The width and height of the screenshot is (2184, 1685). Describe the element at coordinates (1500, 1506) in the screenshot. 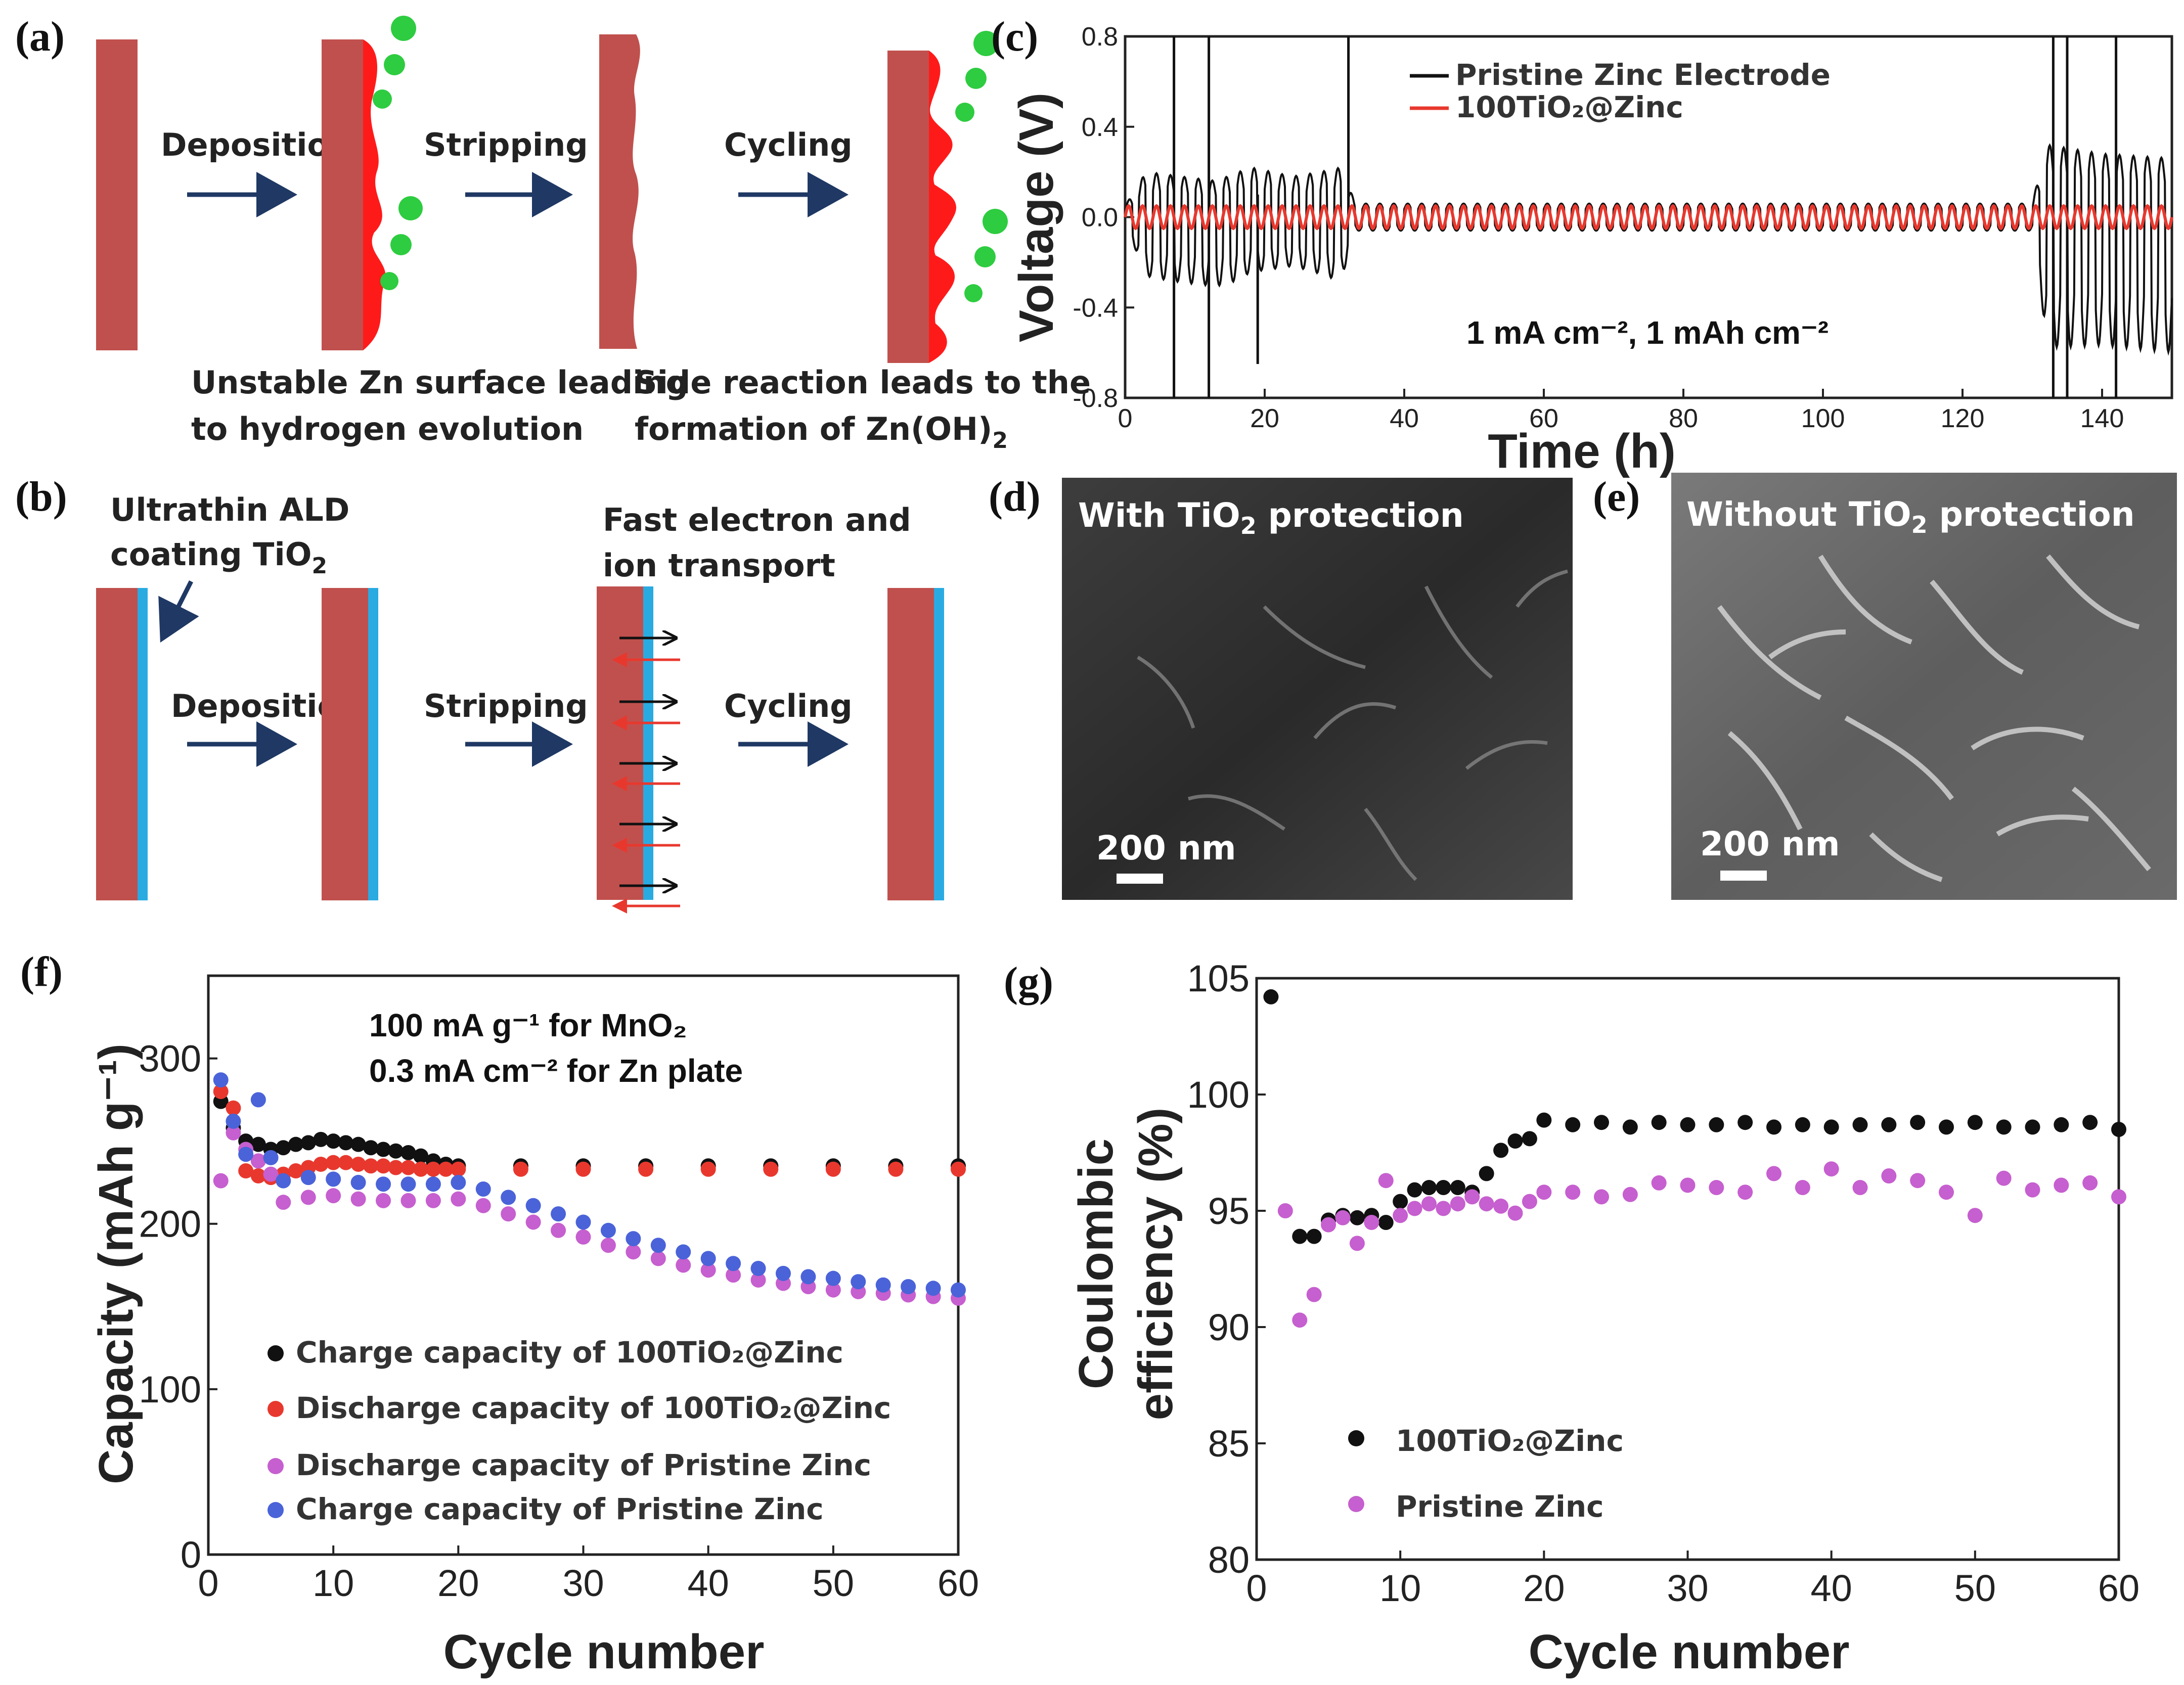

I see `legend-entry: Pristine Zinc` at that location.